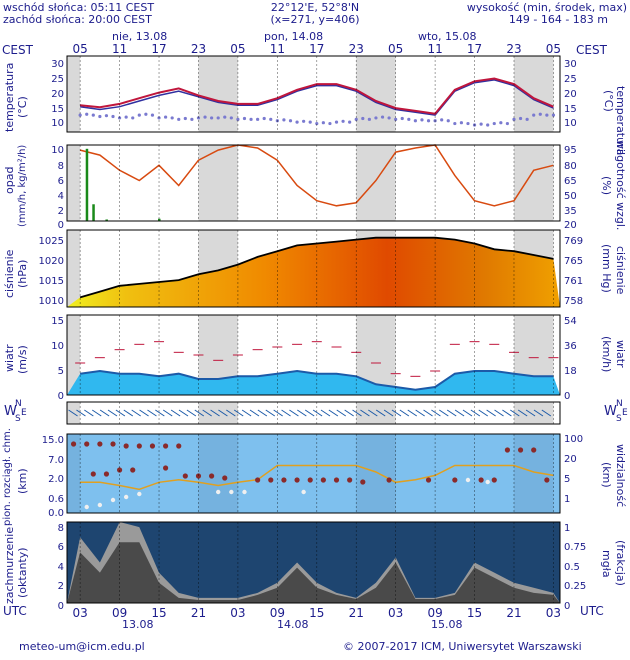  I want to click on local-hour-tick: 17, so click(158, 49).